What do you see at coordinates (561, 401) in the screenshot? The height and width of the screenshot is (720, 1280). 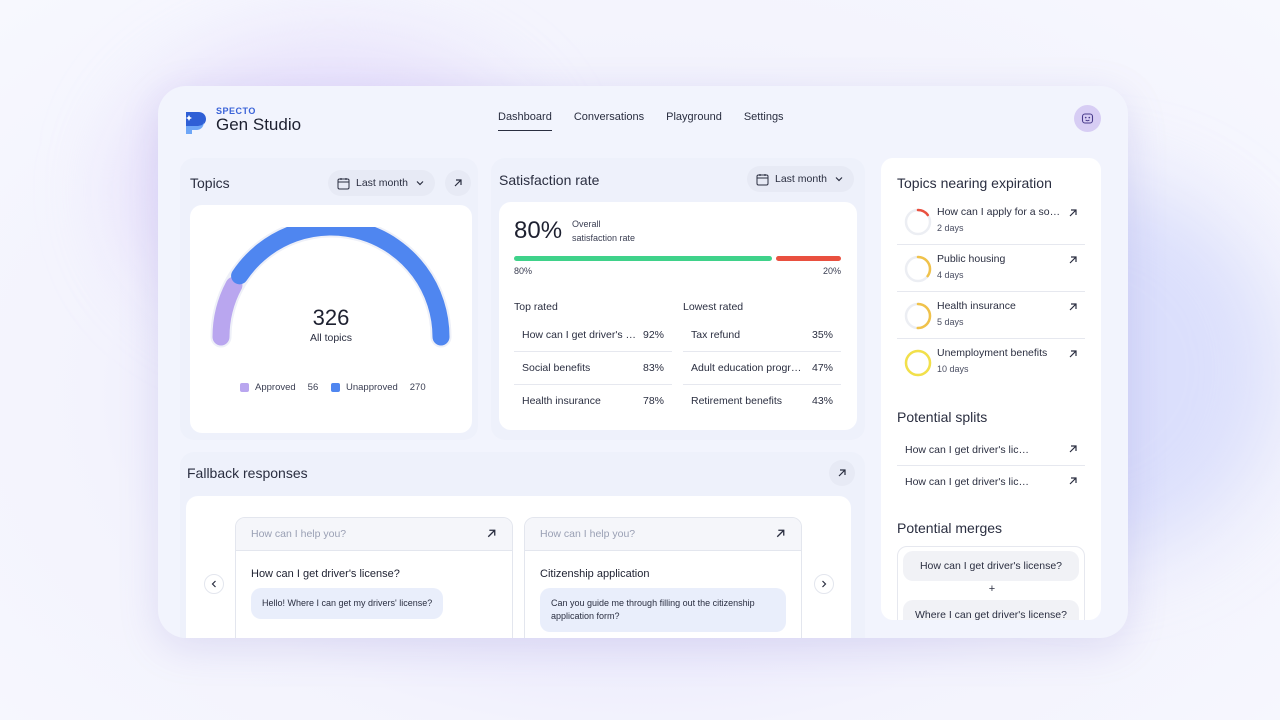 I see `row-question: Health insurance` at bounding box center [561, 401].